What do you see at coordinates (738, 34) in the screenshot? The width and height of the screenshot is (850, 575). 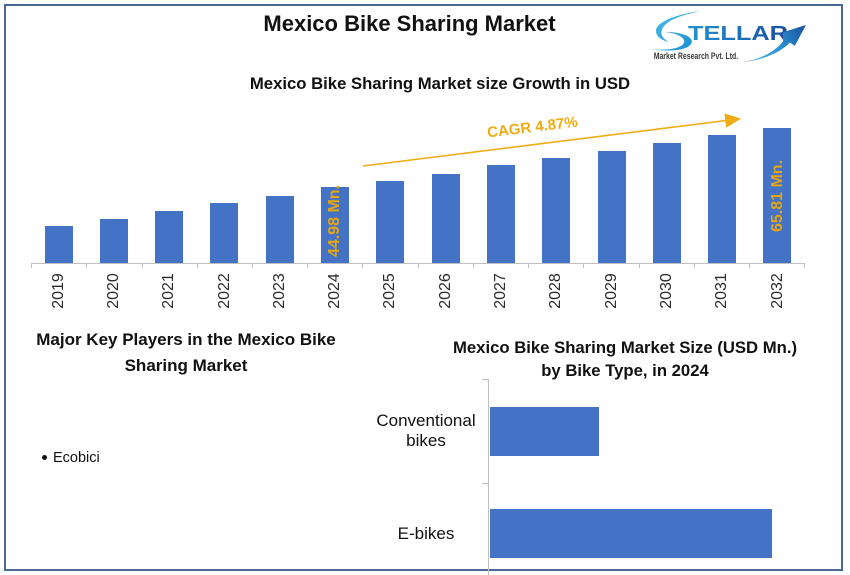 I see `svg-text: TELLAR` at bounding box center [738, 34].